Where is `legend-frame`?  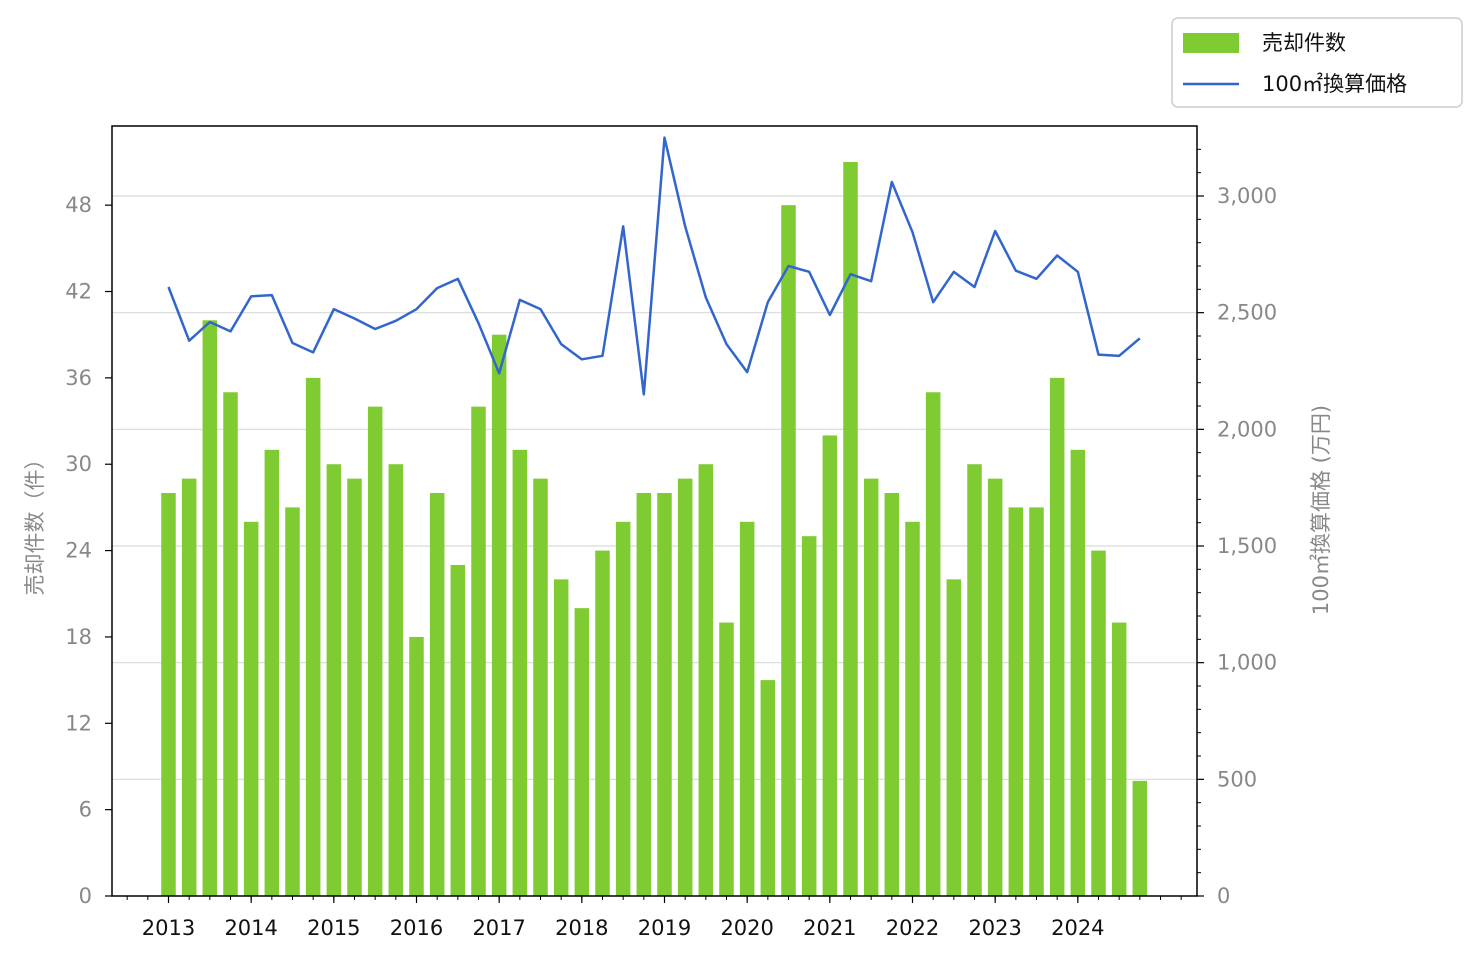 legend-frame is located at coordinates (1317, 62).